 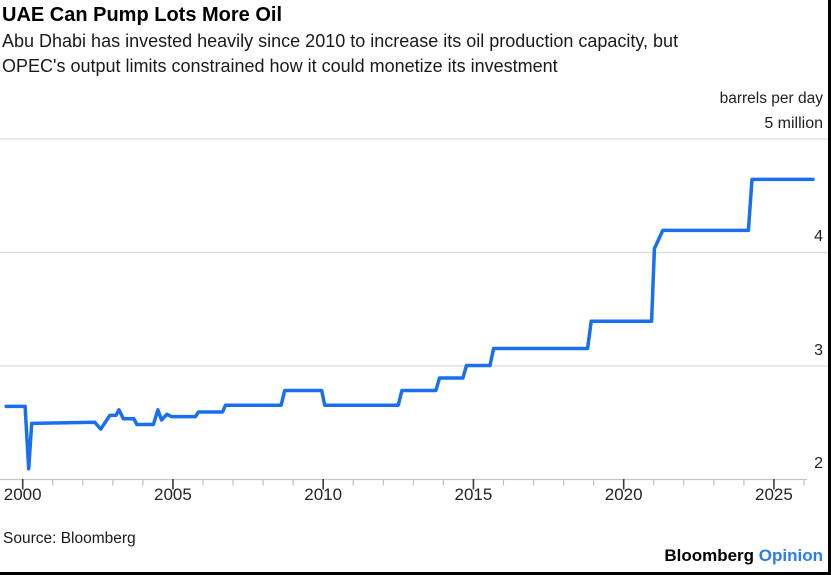 What do you see at coordinates (69, 538) in the screenshot?
I see `source-note: Source: Bloomberg` at bounding box center [69, 538].